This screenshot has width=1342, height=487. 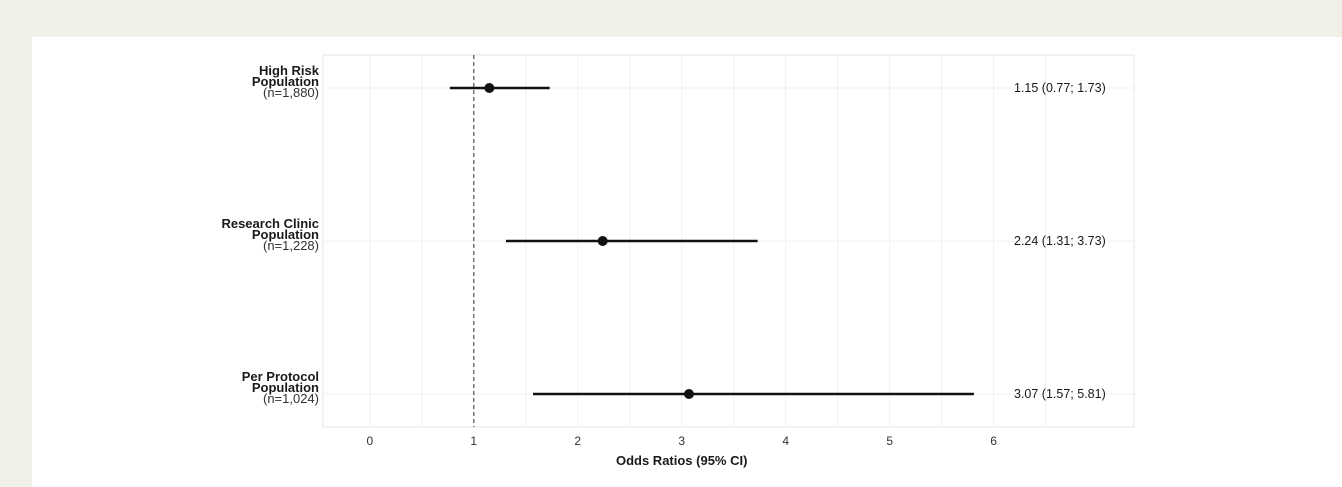 What do you see at coordinates (473, 441) in the screenshot?
I see `x-tick-label: 1` at bounding box center [473, 441].